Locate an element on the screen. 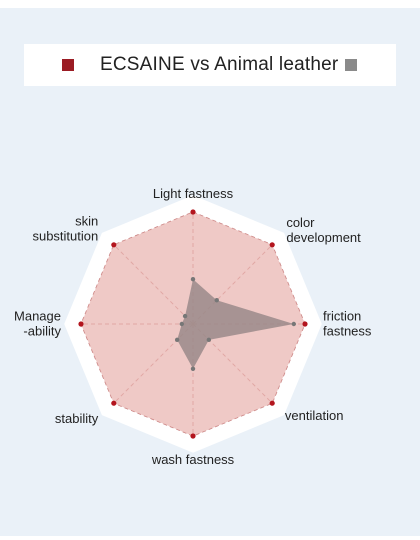 The width and height of the screenshot is (420, 540). axis-label: Light fastness is located at coordinates (193, 193).